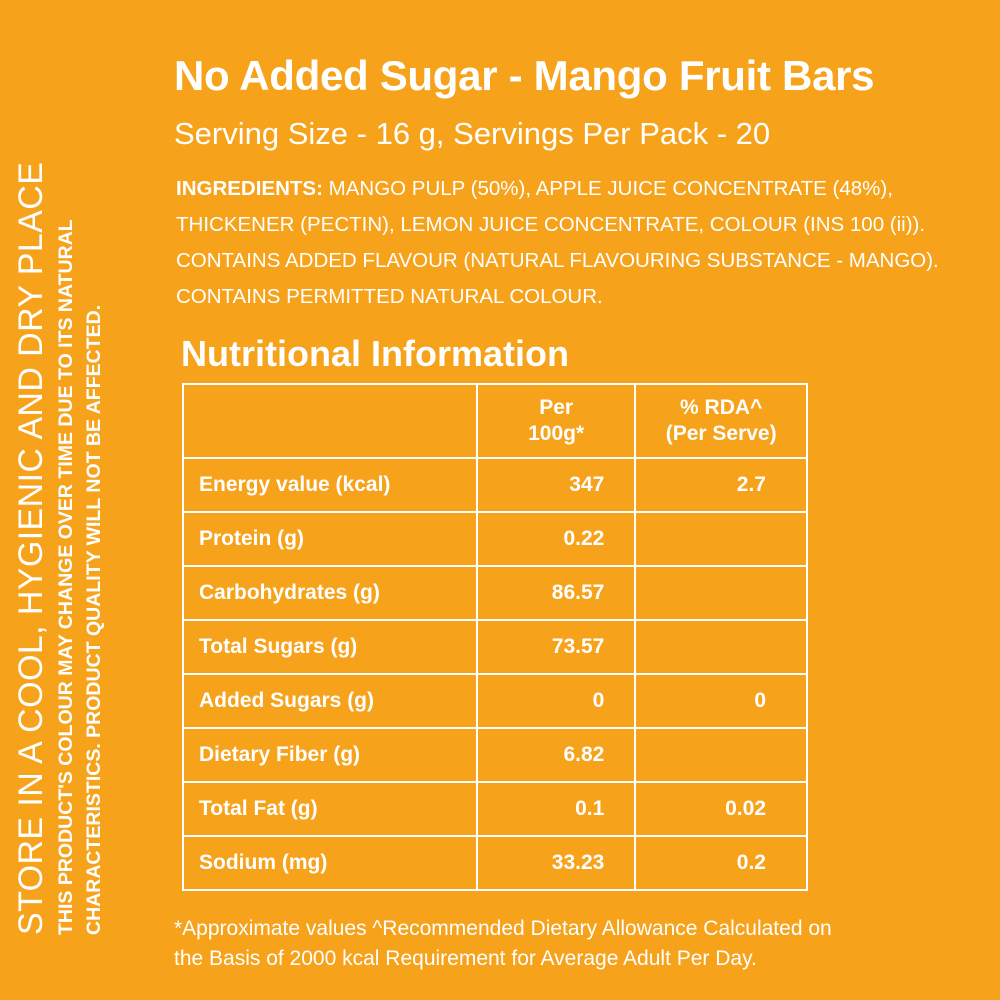  I want to click on per-100g-value: 6.82, so click(556, 755).